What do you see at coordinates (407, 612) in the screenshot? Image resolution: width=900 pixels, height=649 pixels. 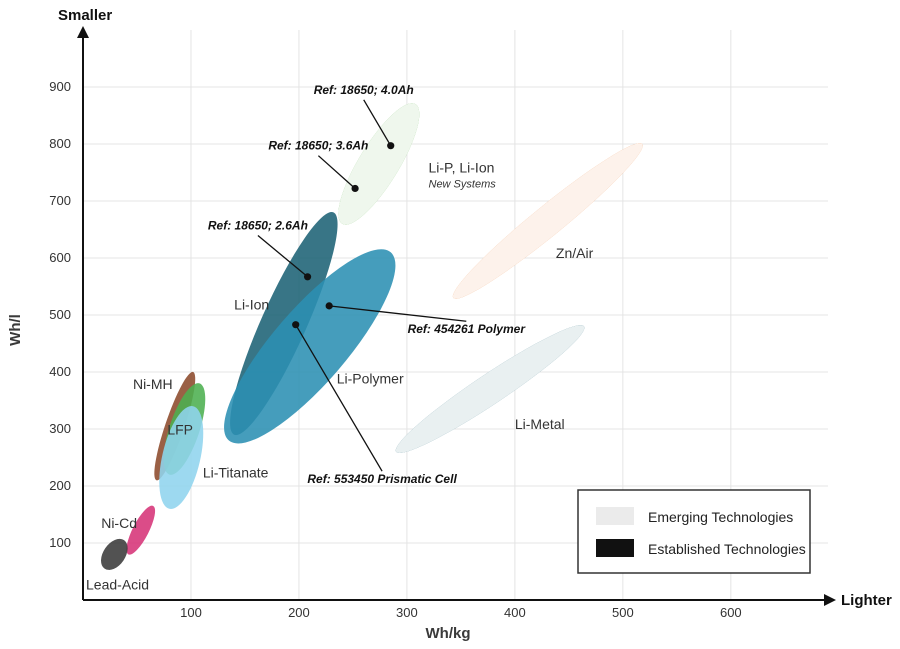 I see `x-tick-label: 300` at bounding box center [407, 612].